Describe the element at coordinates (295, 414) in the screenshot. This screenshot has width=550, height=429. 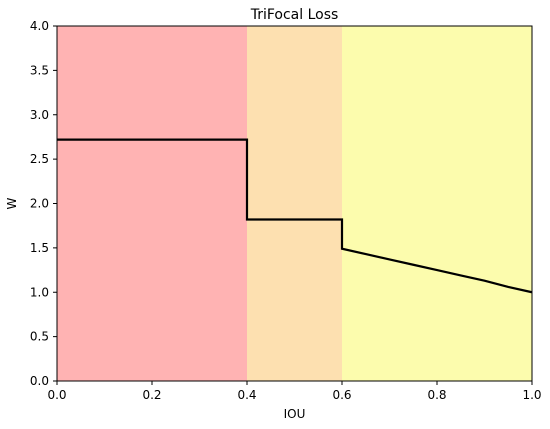
I see `x-axis-label: IOU` at that location.